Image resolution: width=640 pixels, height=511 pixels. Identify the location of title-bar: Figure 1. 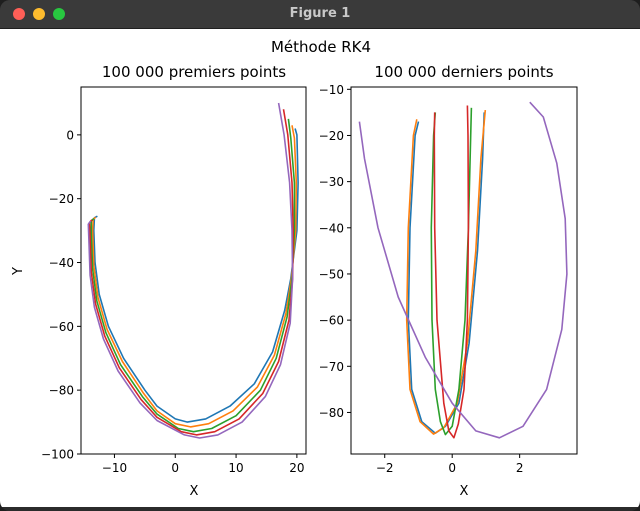
(320, 14).